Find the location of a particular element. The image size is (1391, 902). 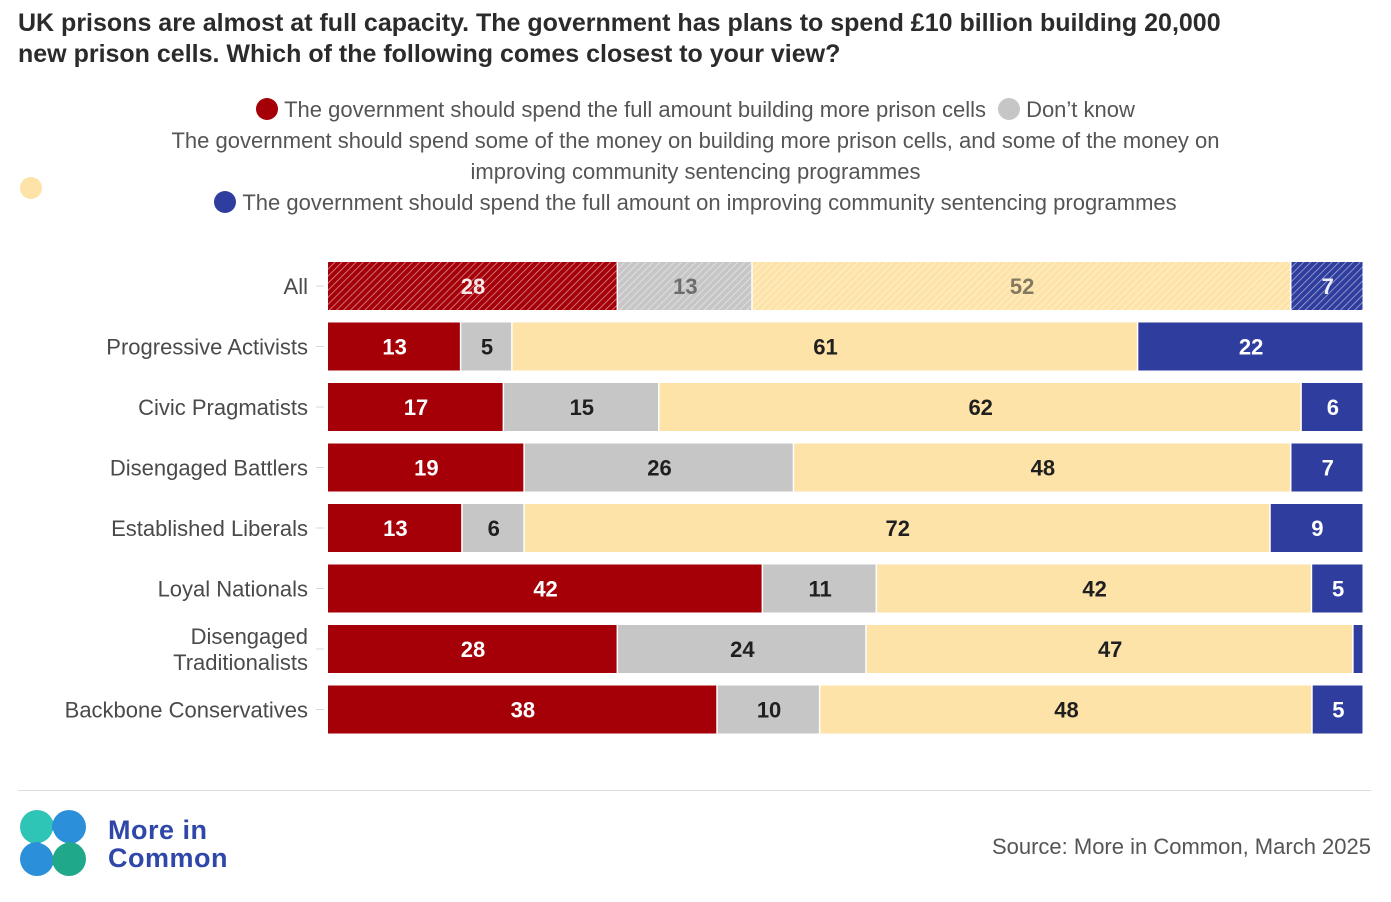

bar-row-progressive-activists: Progressive Activists 13 5 61 22 is located at coordinates (734, 346).